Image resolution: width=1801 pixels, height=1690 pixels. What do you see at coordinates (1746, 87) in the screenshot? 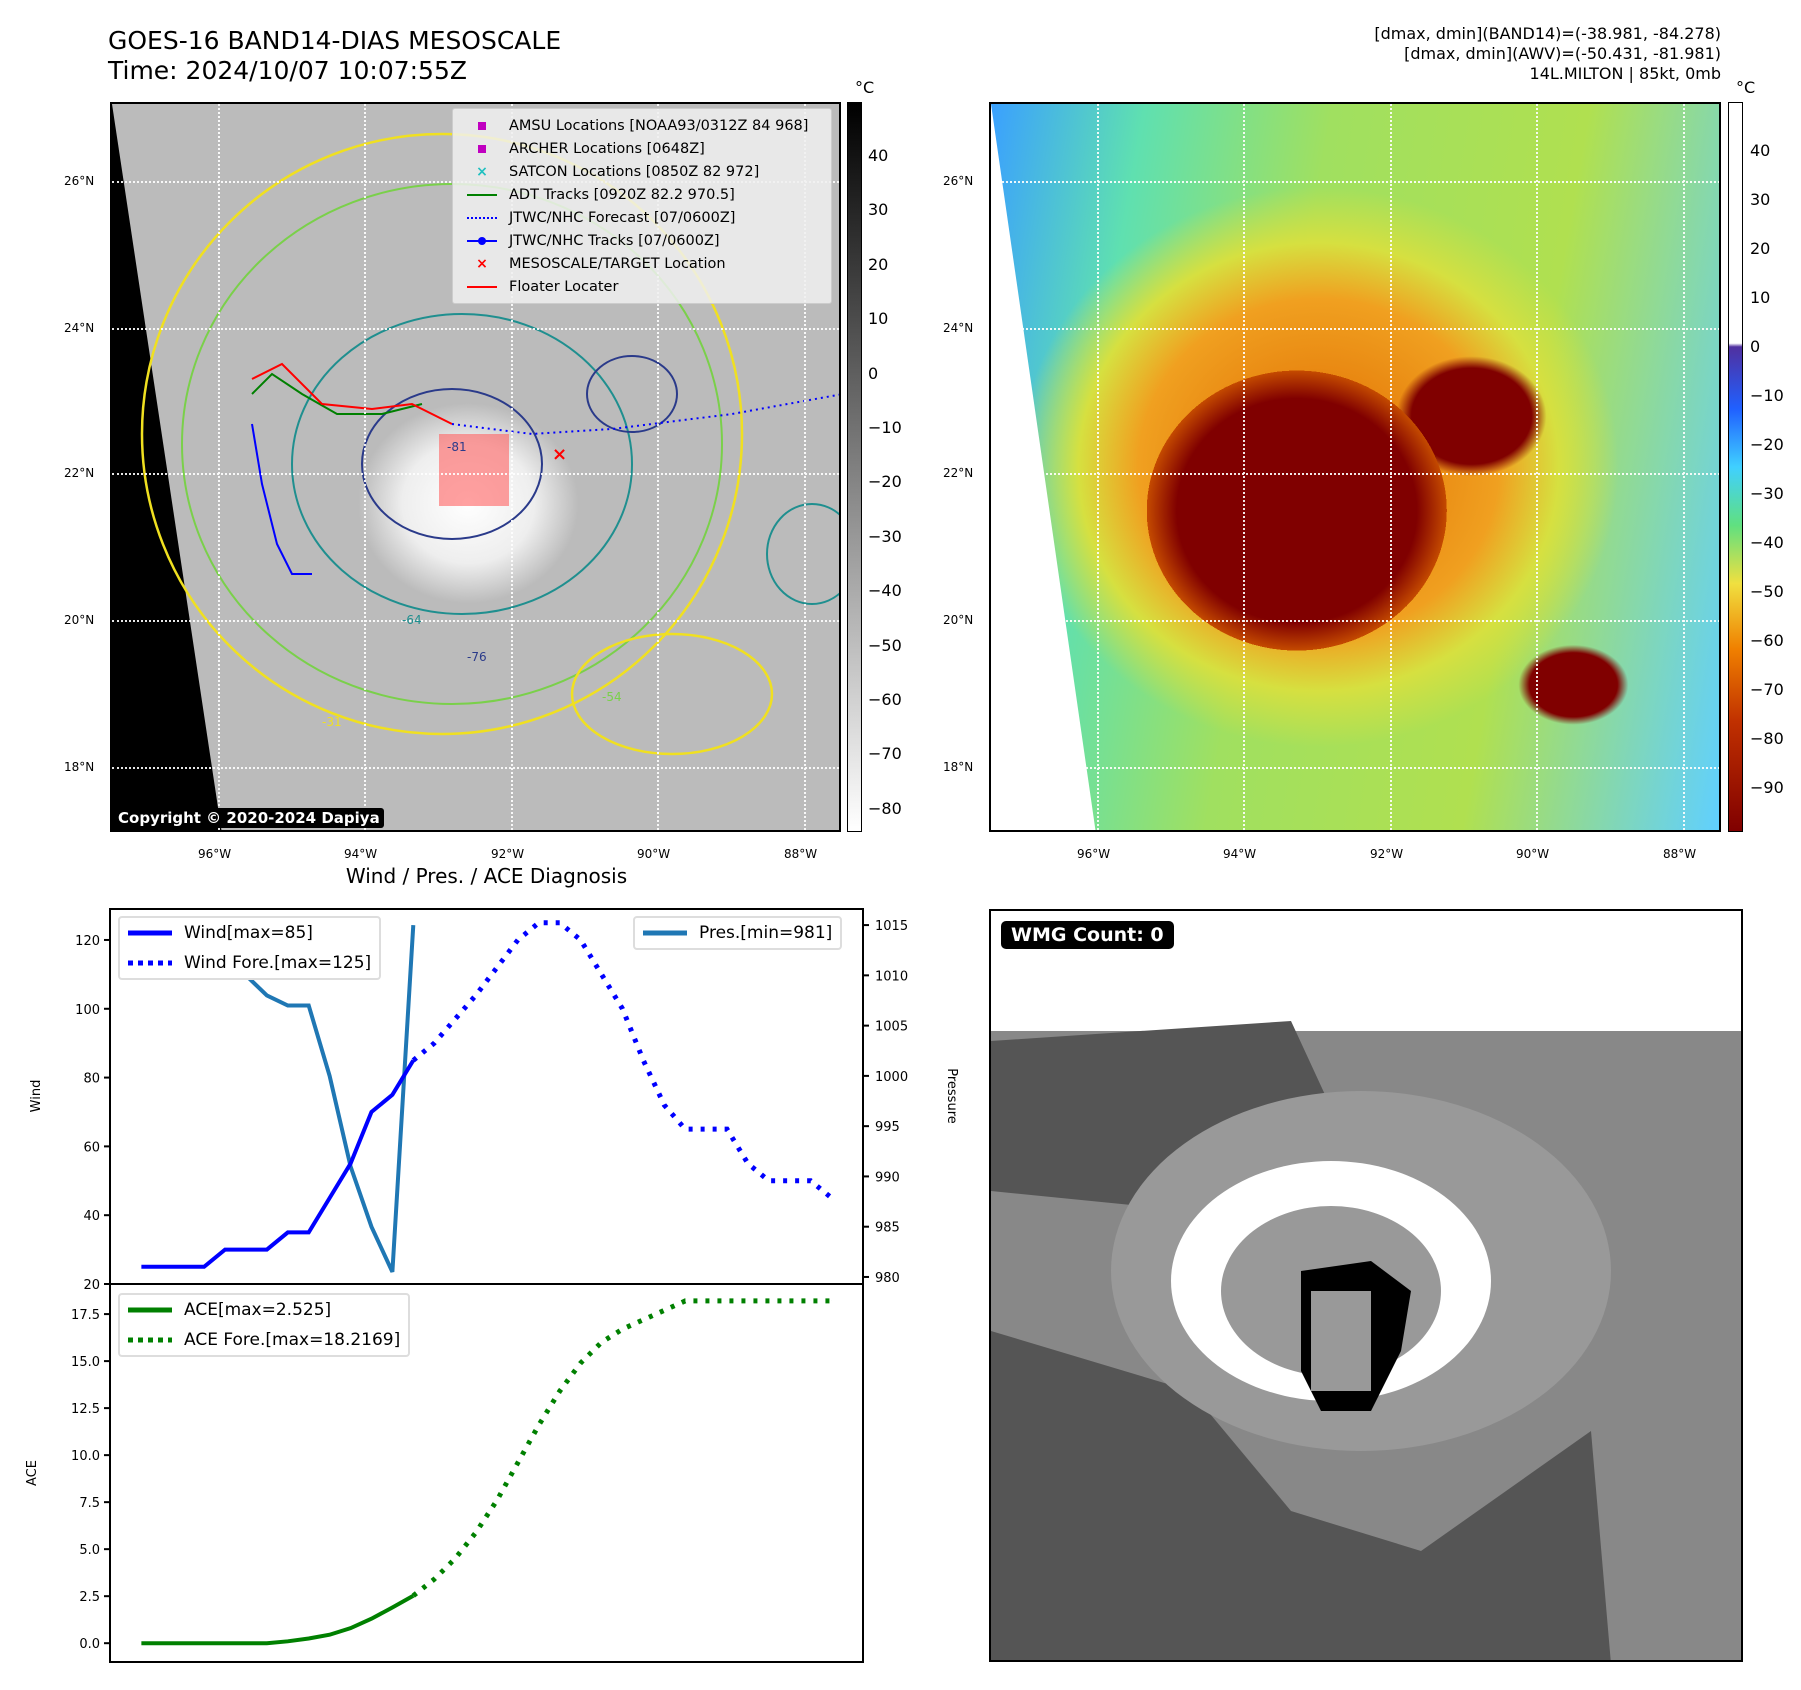
I see `colorbar-unit: °C` at bounding box center [1746, 87].